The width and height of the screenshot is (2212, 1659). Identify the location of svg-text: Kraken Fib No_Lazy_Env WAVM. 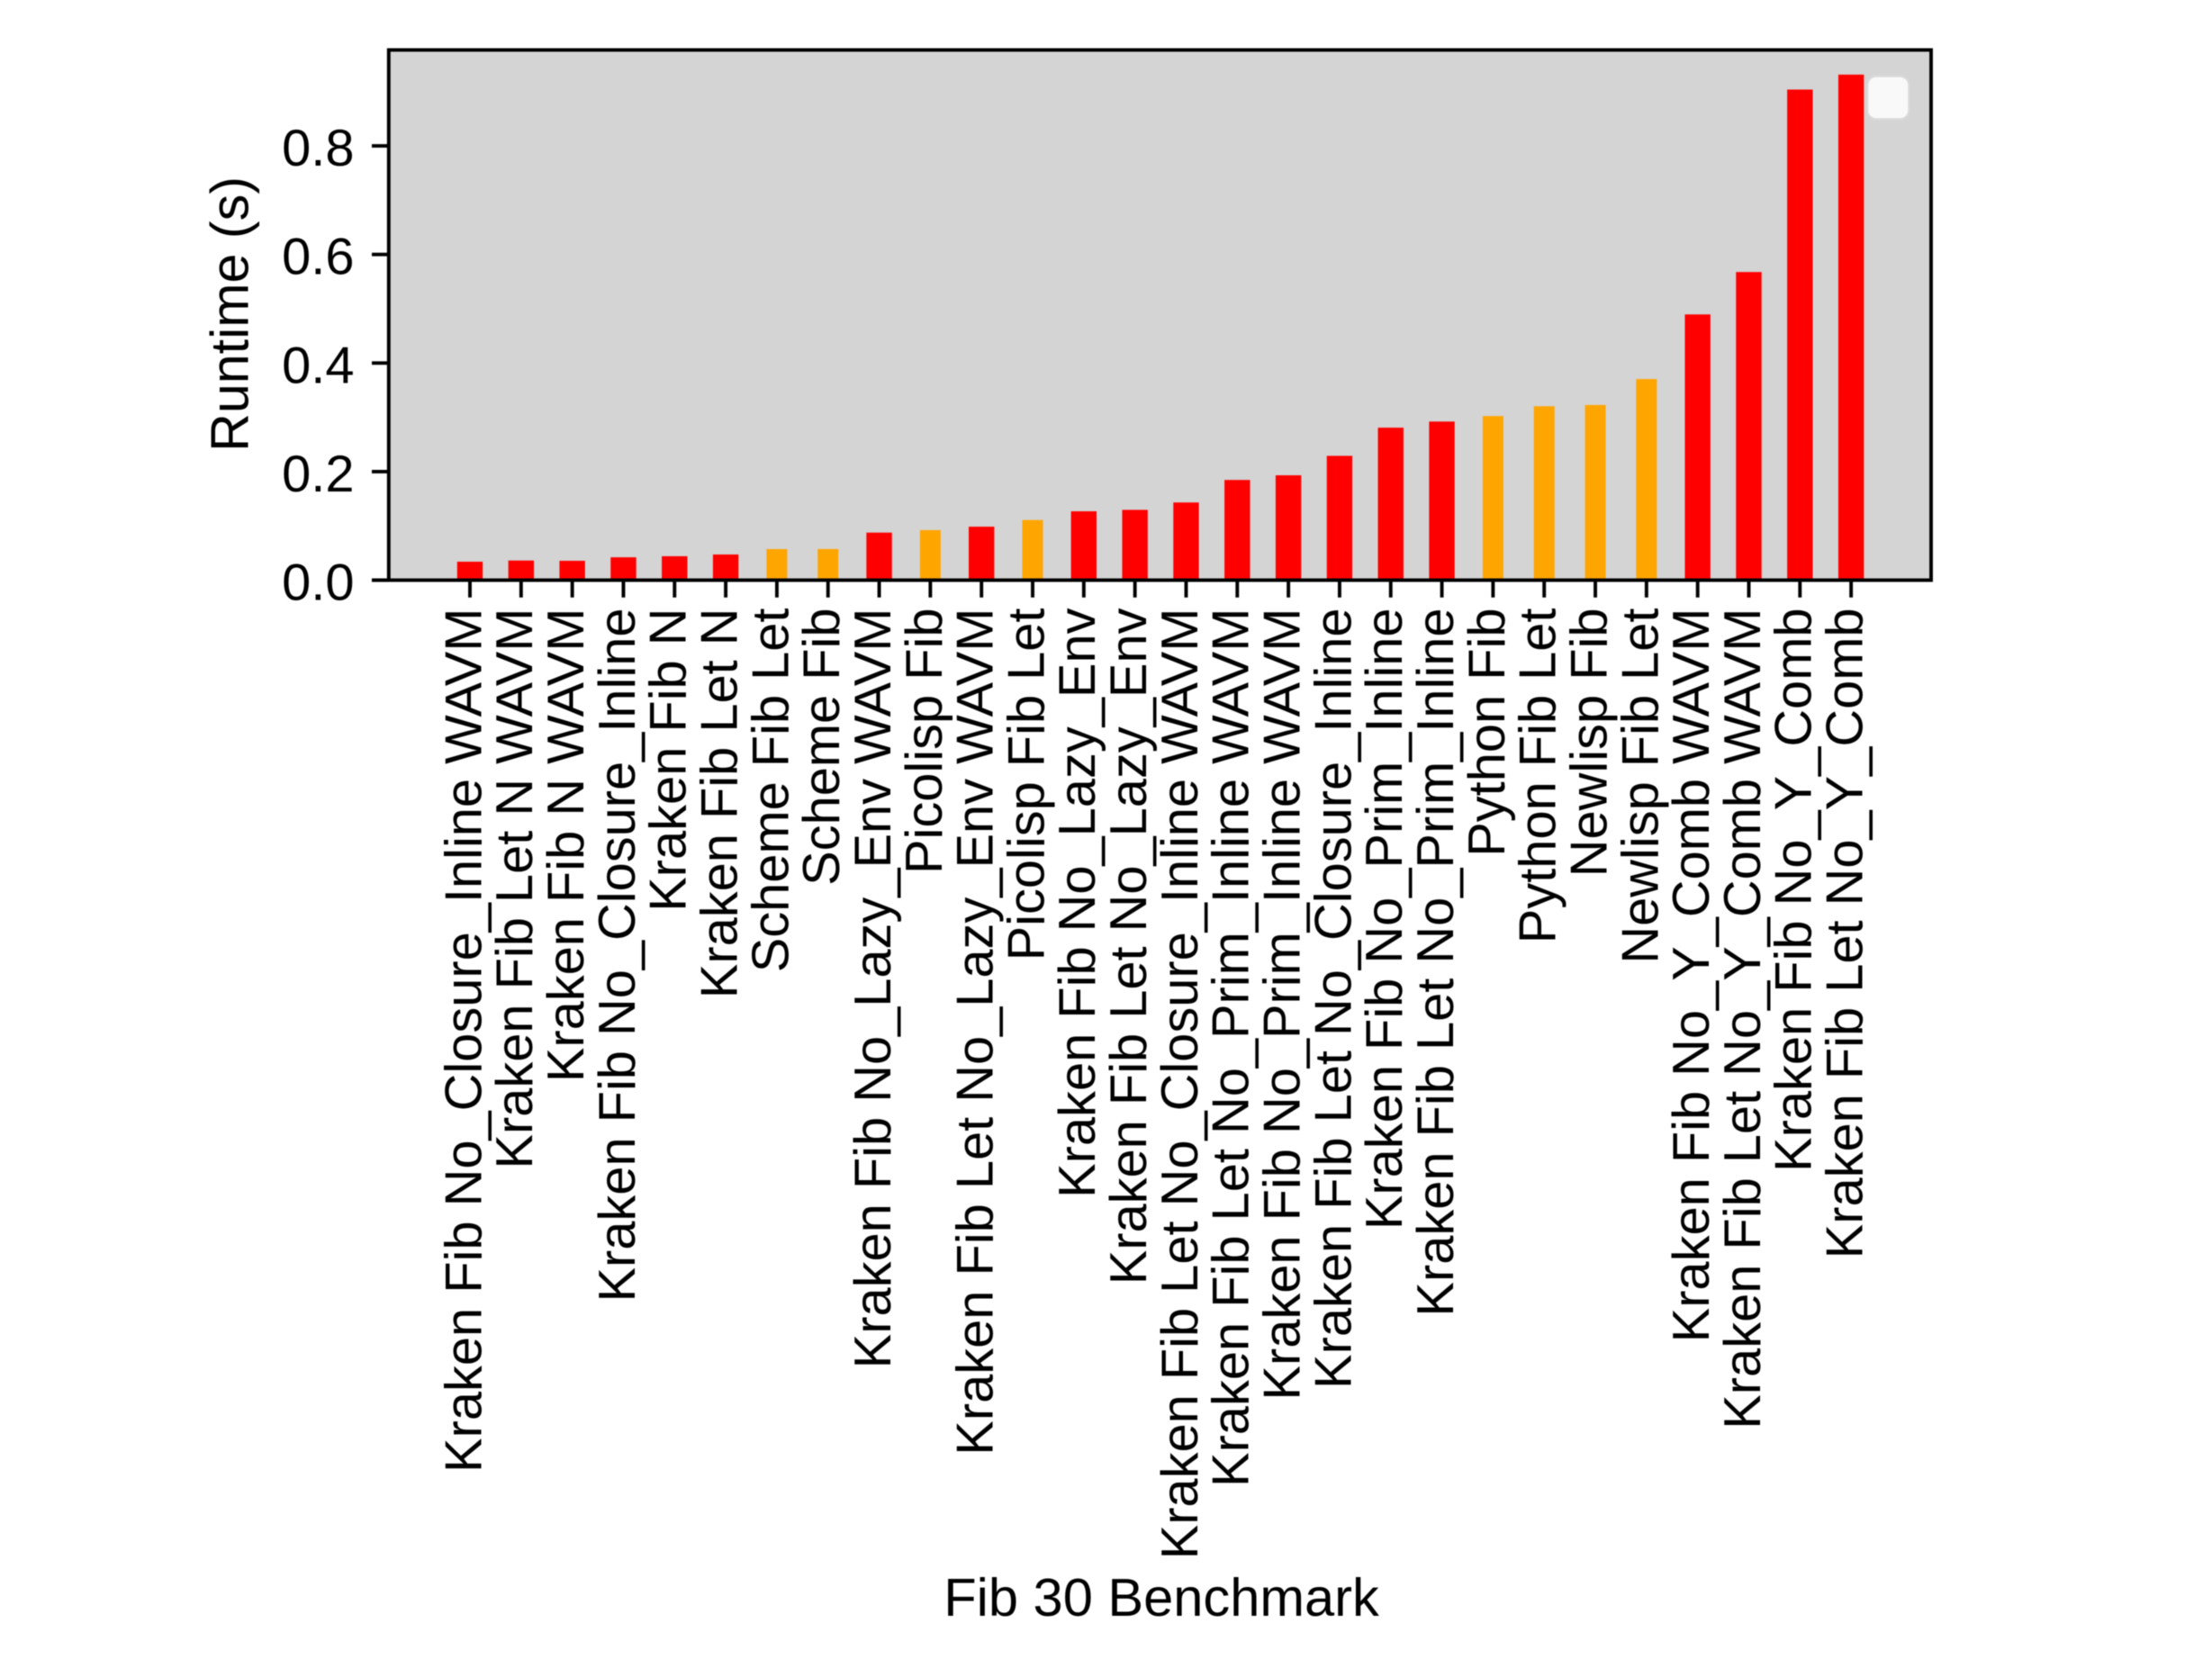
(873, 989).